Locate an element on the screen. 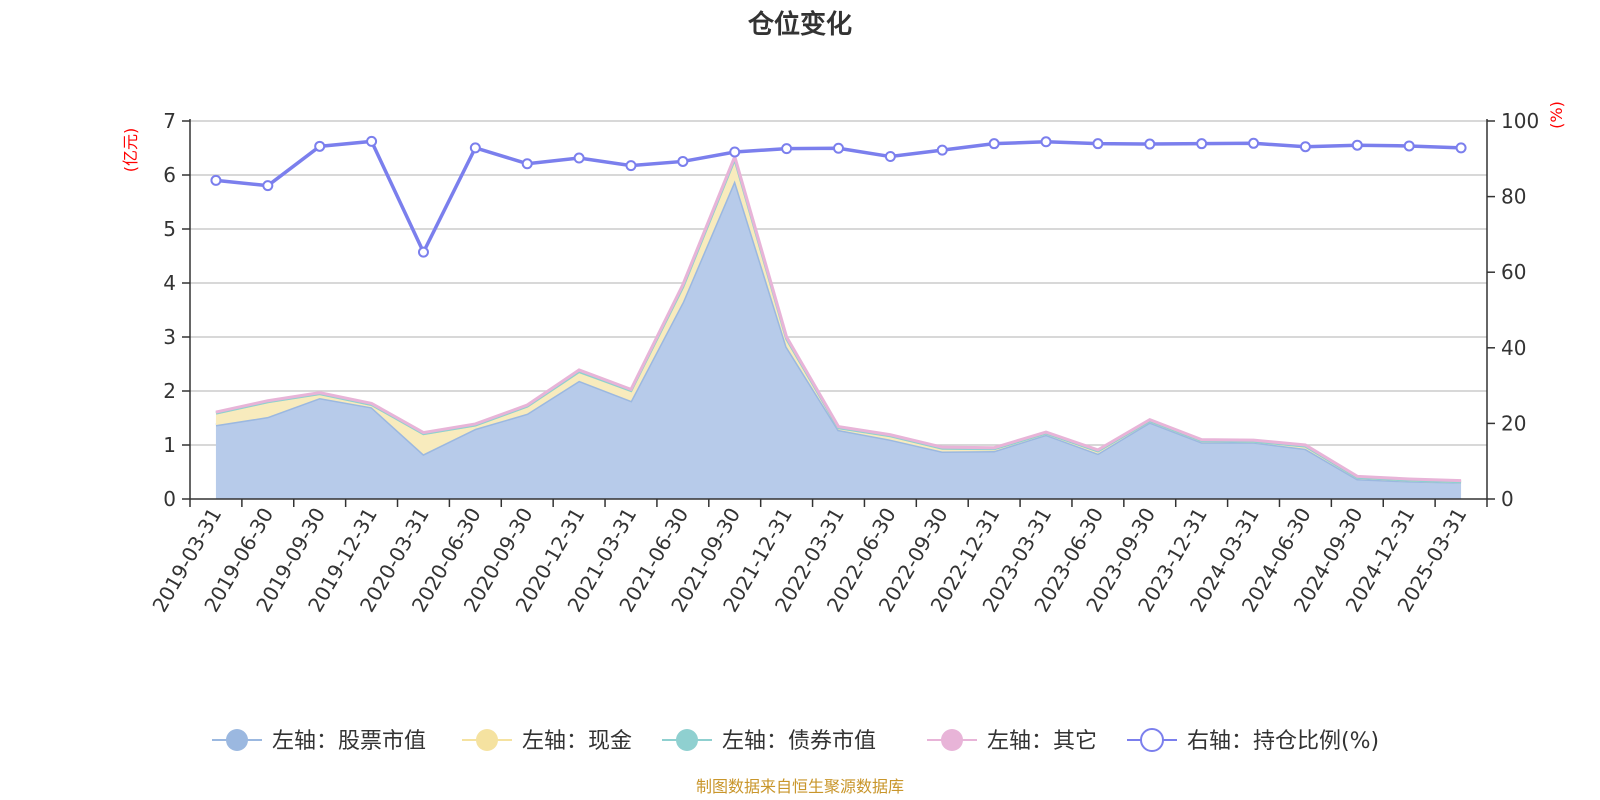  legend: 左轴：股票市值 左轴：现金 左轴：债券市值 左轴：其它 右轴：持仓比例(%) is located at coordinates (795, 741).